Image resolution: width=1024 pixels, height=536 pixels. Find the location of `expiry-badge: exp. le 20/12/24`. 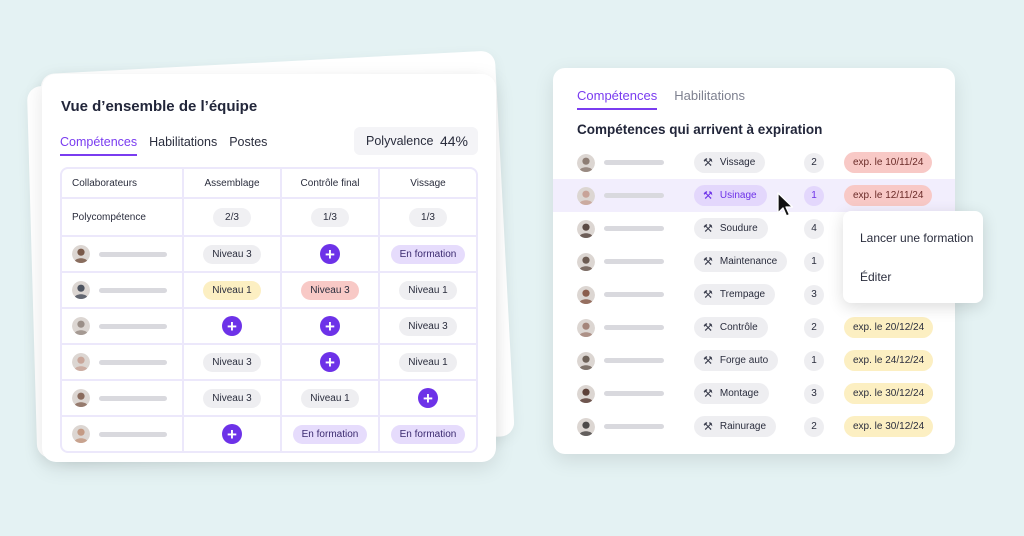

expiry-badge: exp. le 20/12/24 is located at coordinates (889, 327).